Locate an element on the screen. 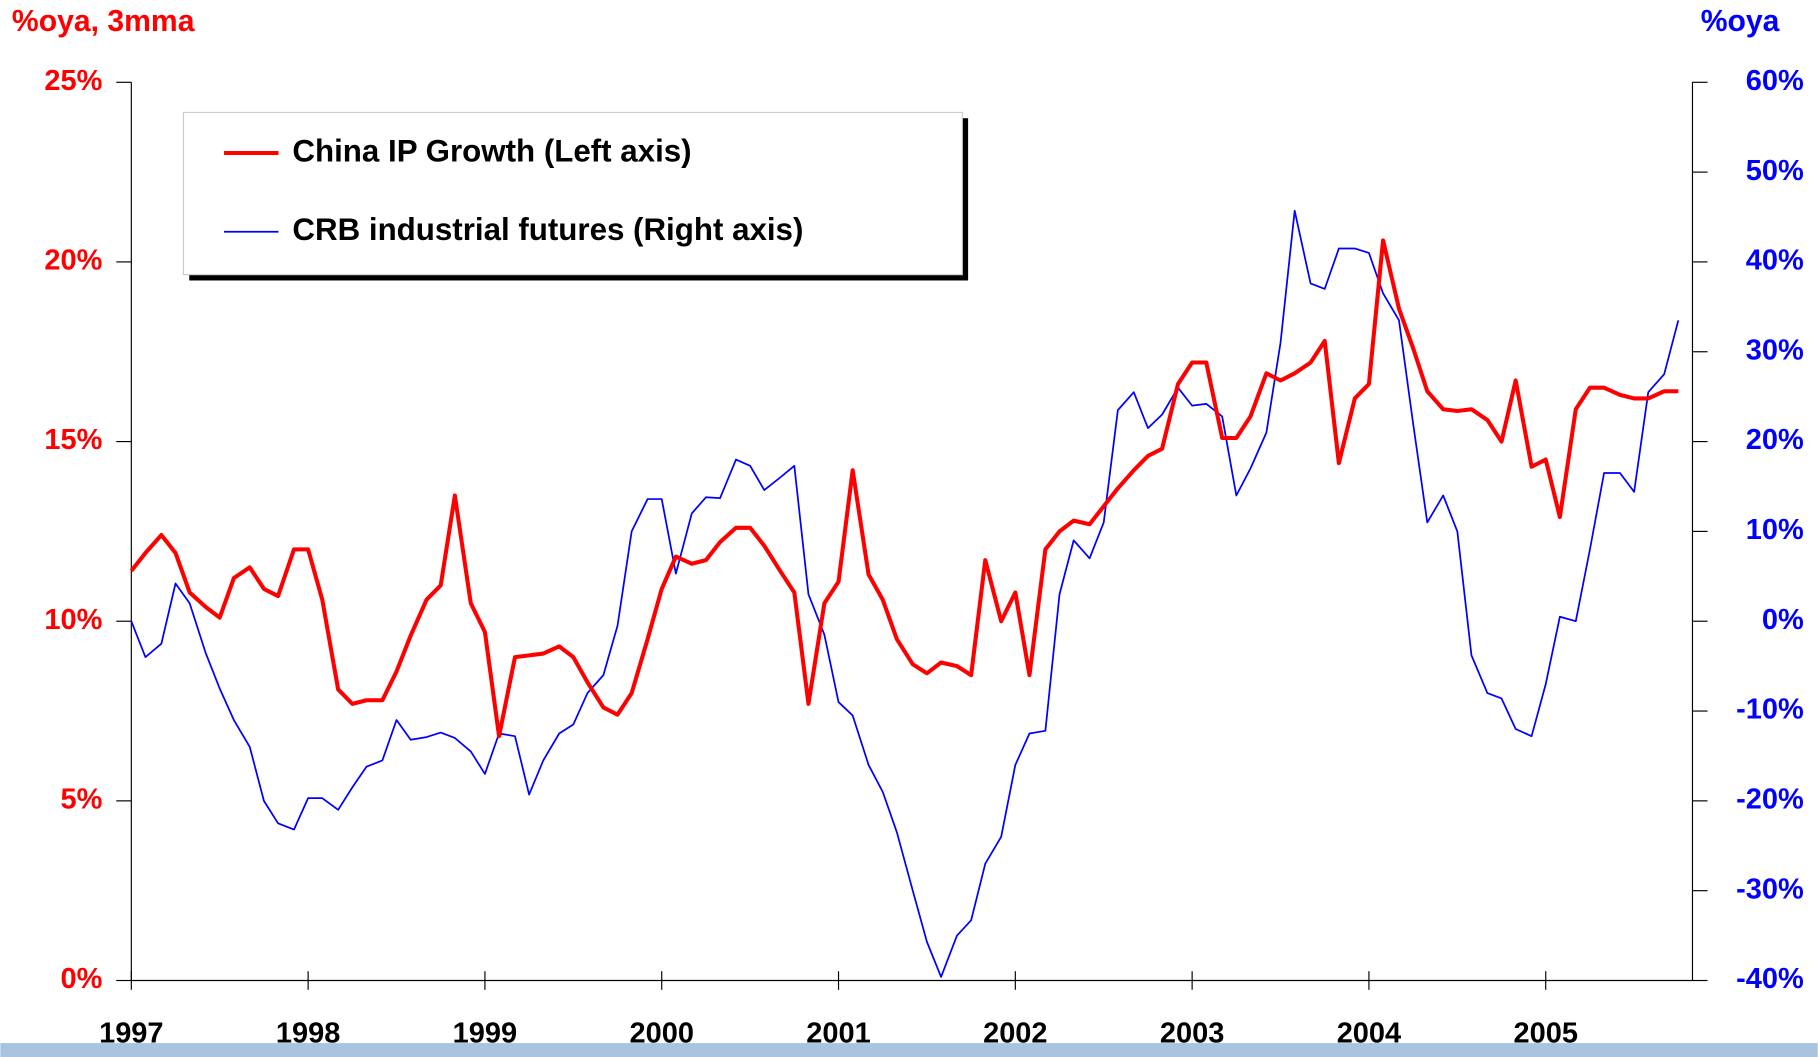 Image resolution: width=1818 pixels, height=1057 pixels. legend-label: CRB industrial futures (Right axis) is located at coordinates (547, 229).